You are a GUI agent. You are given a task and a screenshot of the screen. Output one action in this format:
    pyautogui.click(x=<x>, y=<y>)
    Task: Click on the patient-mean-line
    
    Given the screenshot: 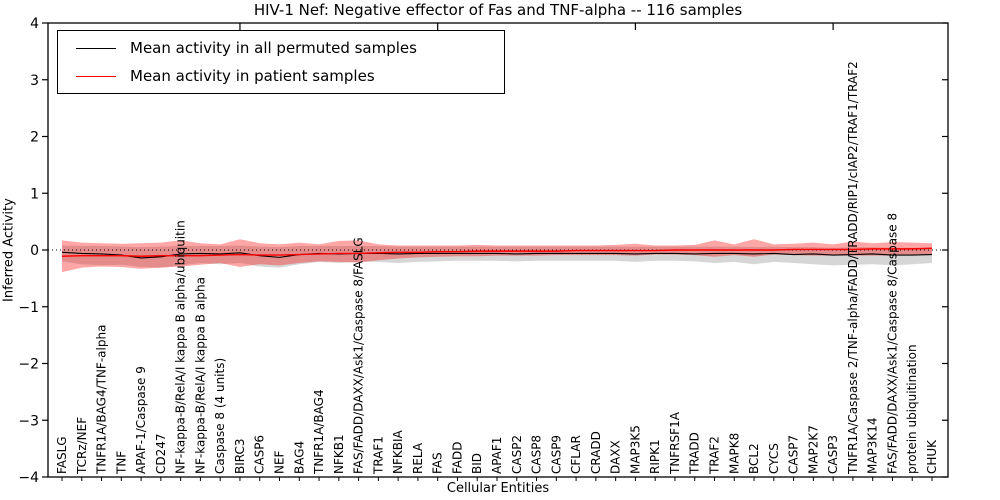 What is the action you would take?
    pyautogui.click(x=497, y=252)
    